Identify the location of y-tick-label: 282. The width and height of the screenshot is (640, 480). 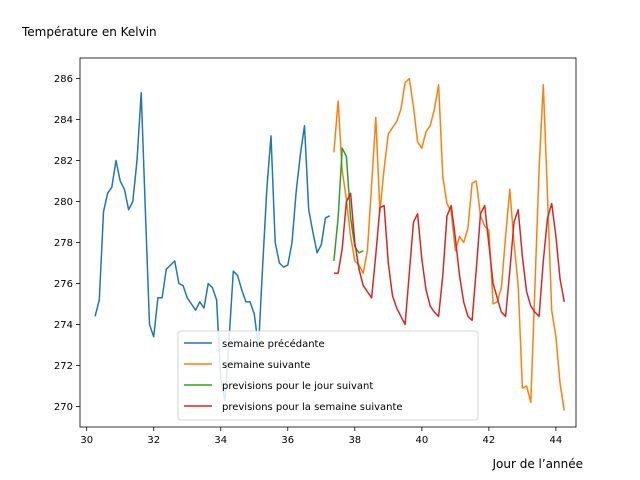
(63, 161).